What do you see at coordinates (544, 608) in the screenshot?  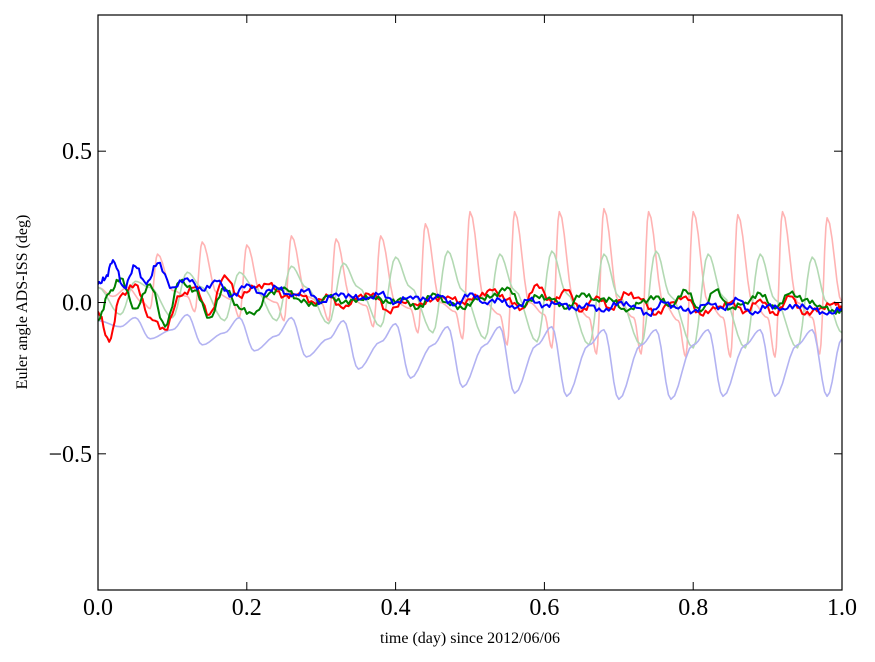 I see `x-tick-label: 0.6` at bounding box center [544, 608].